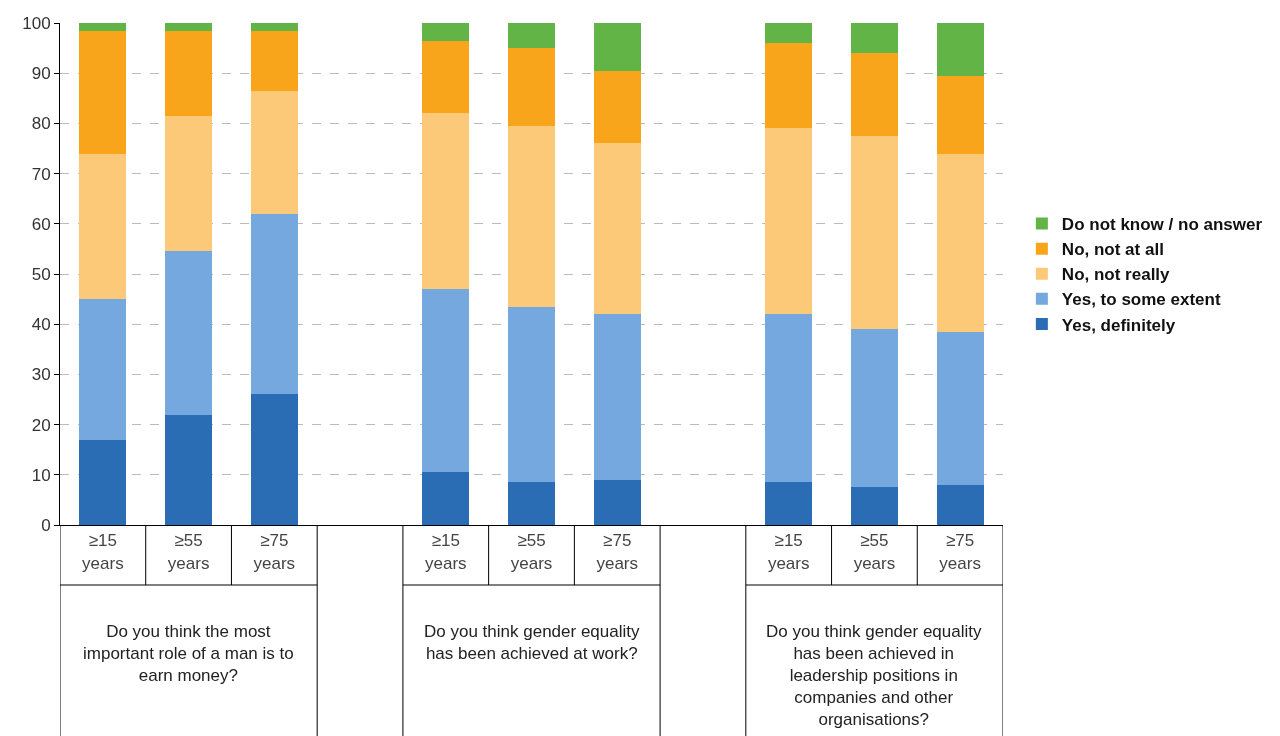 The image size is (1280, 736). I want to click on legend-label: Do not know / no answer, so click(1162, 225).